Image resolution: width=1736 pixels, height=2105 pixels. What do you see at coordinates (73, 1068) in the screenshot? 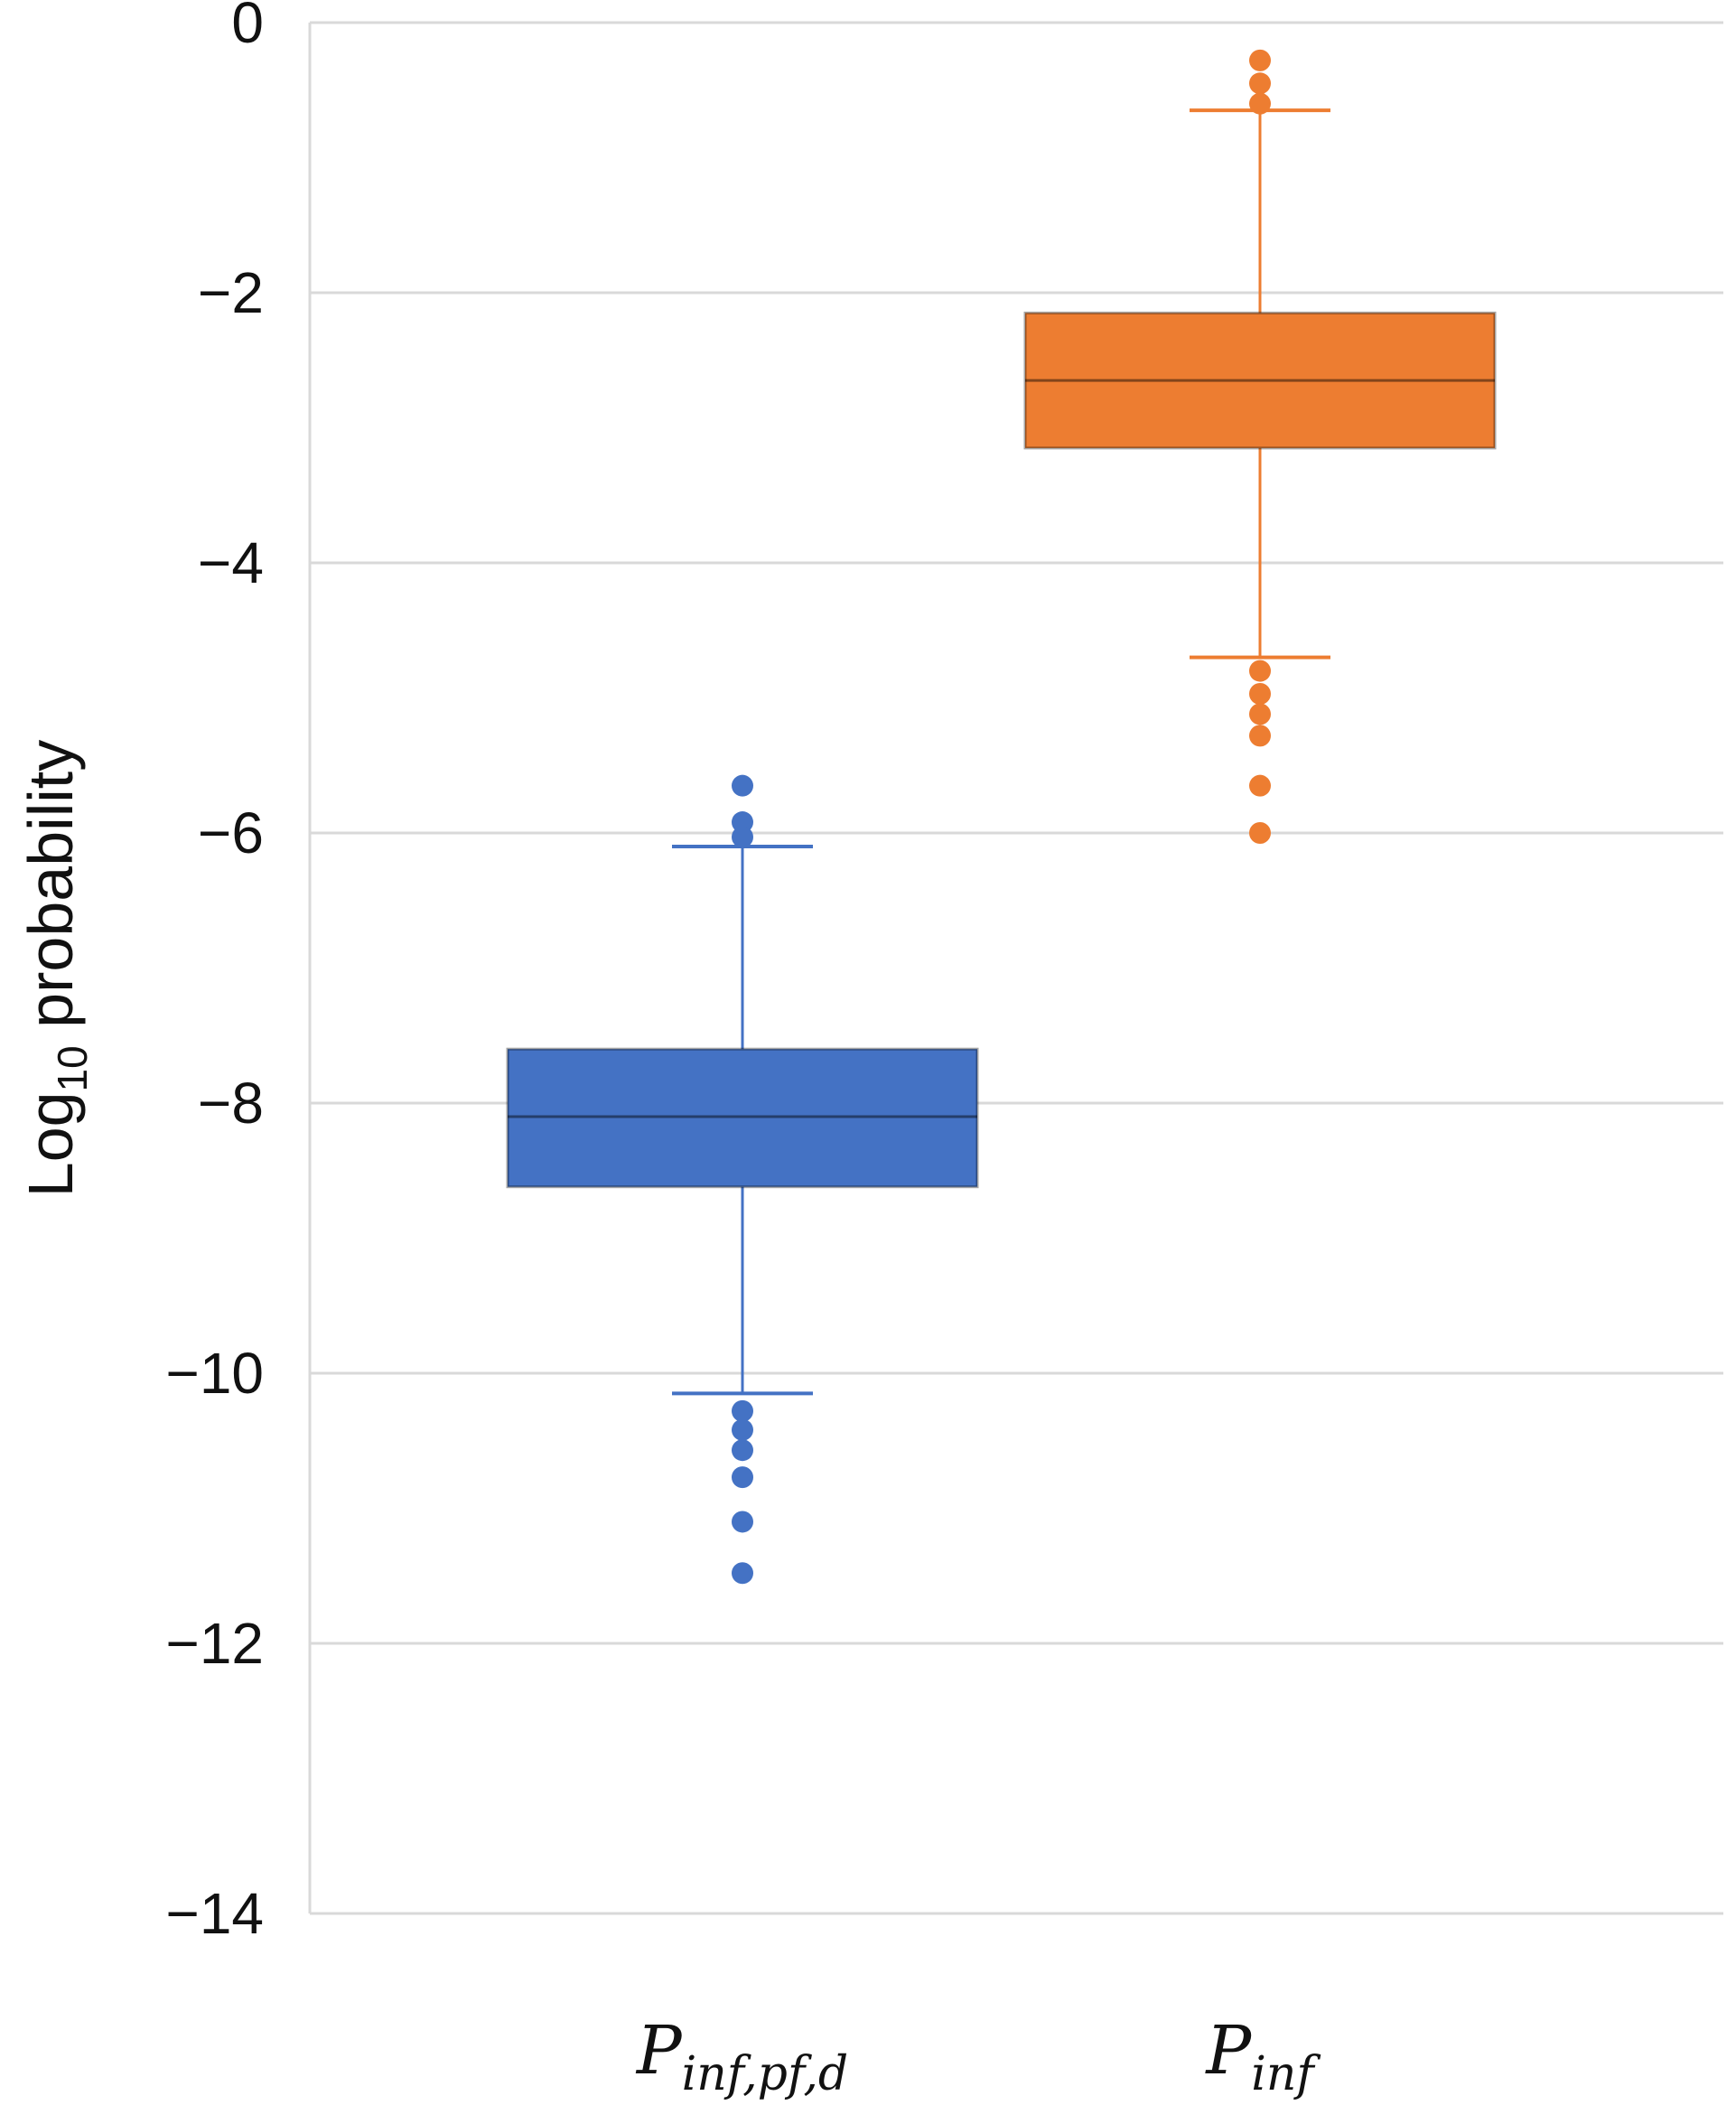
I see `y-axis-title-subscript: 10` at bounding box center [73, 1068].